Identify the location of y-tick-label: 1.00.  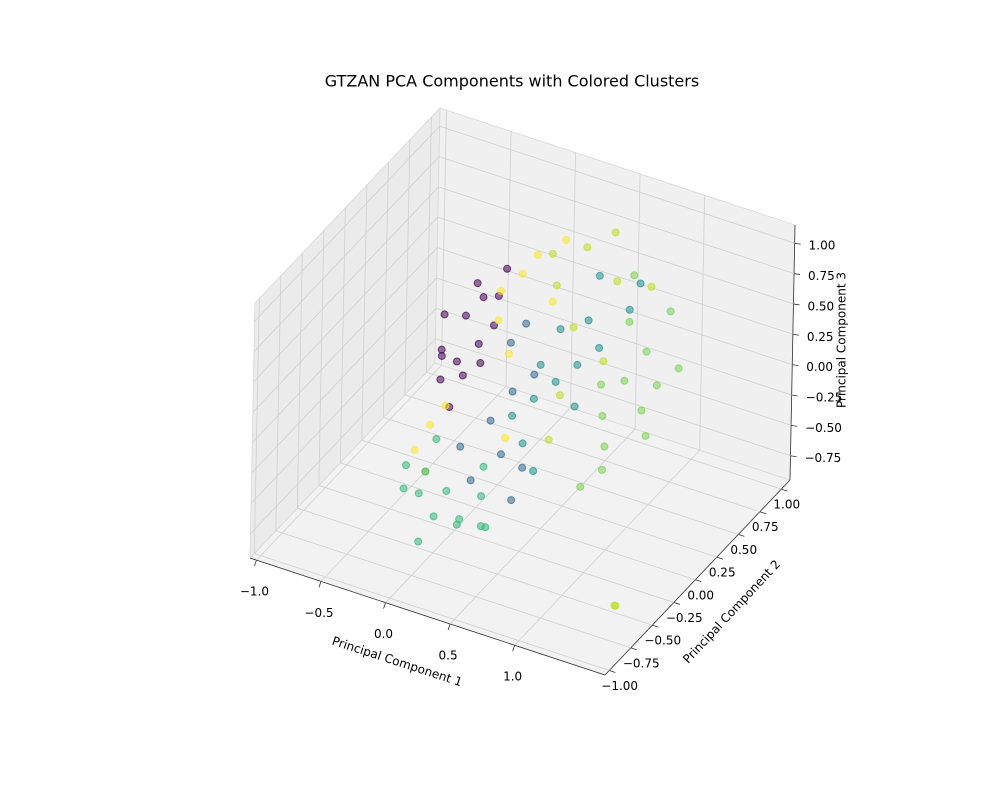
(786, 505).